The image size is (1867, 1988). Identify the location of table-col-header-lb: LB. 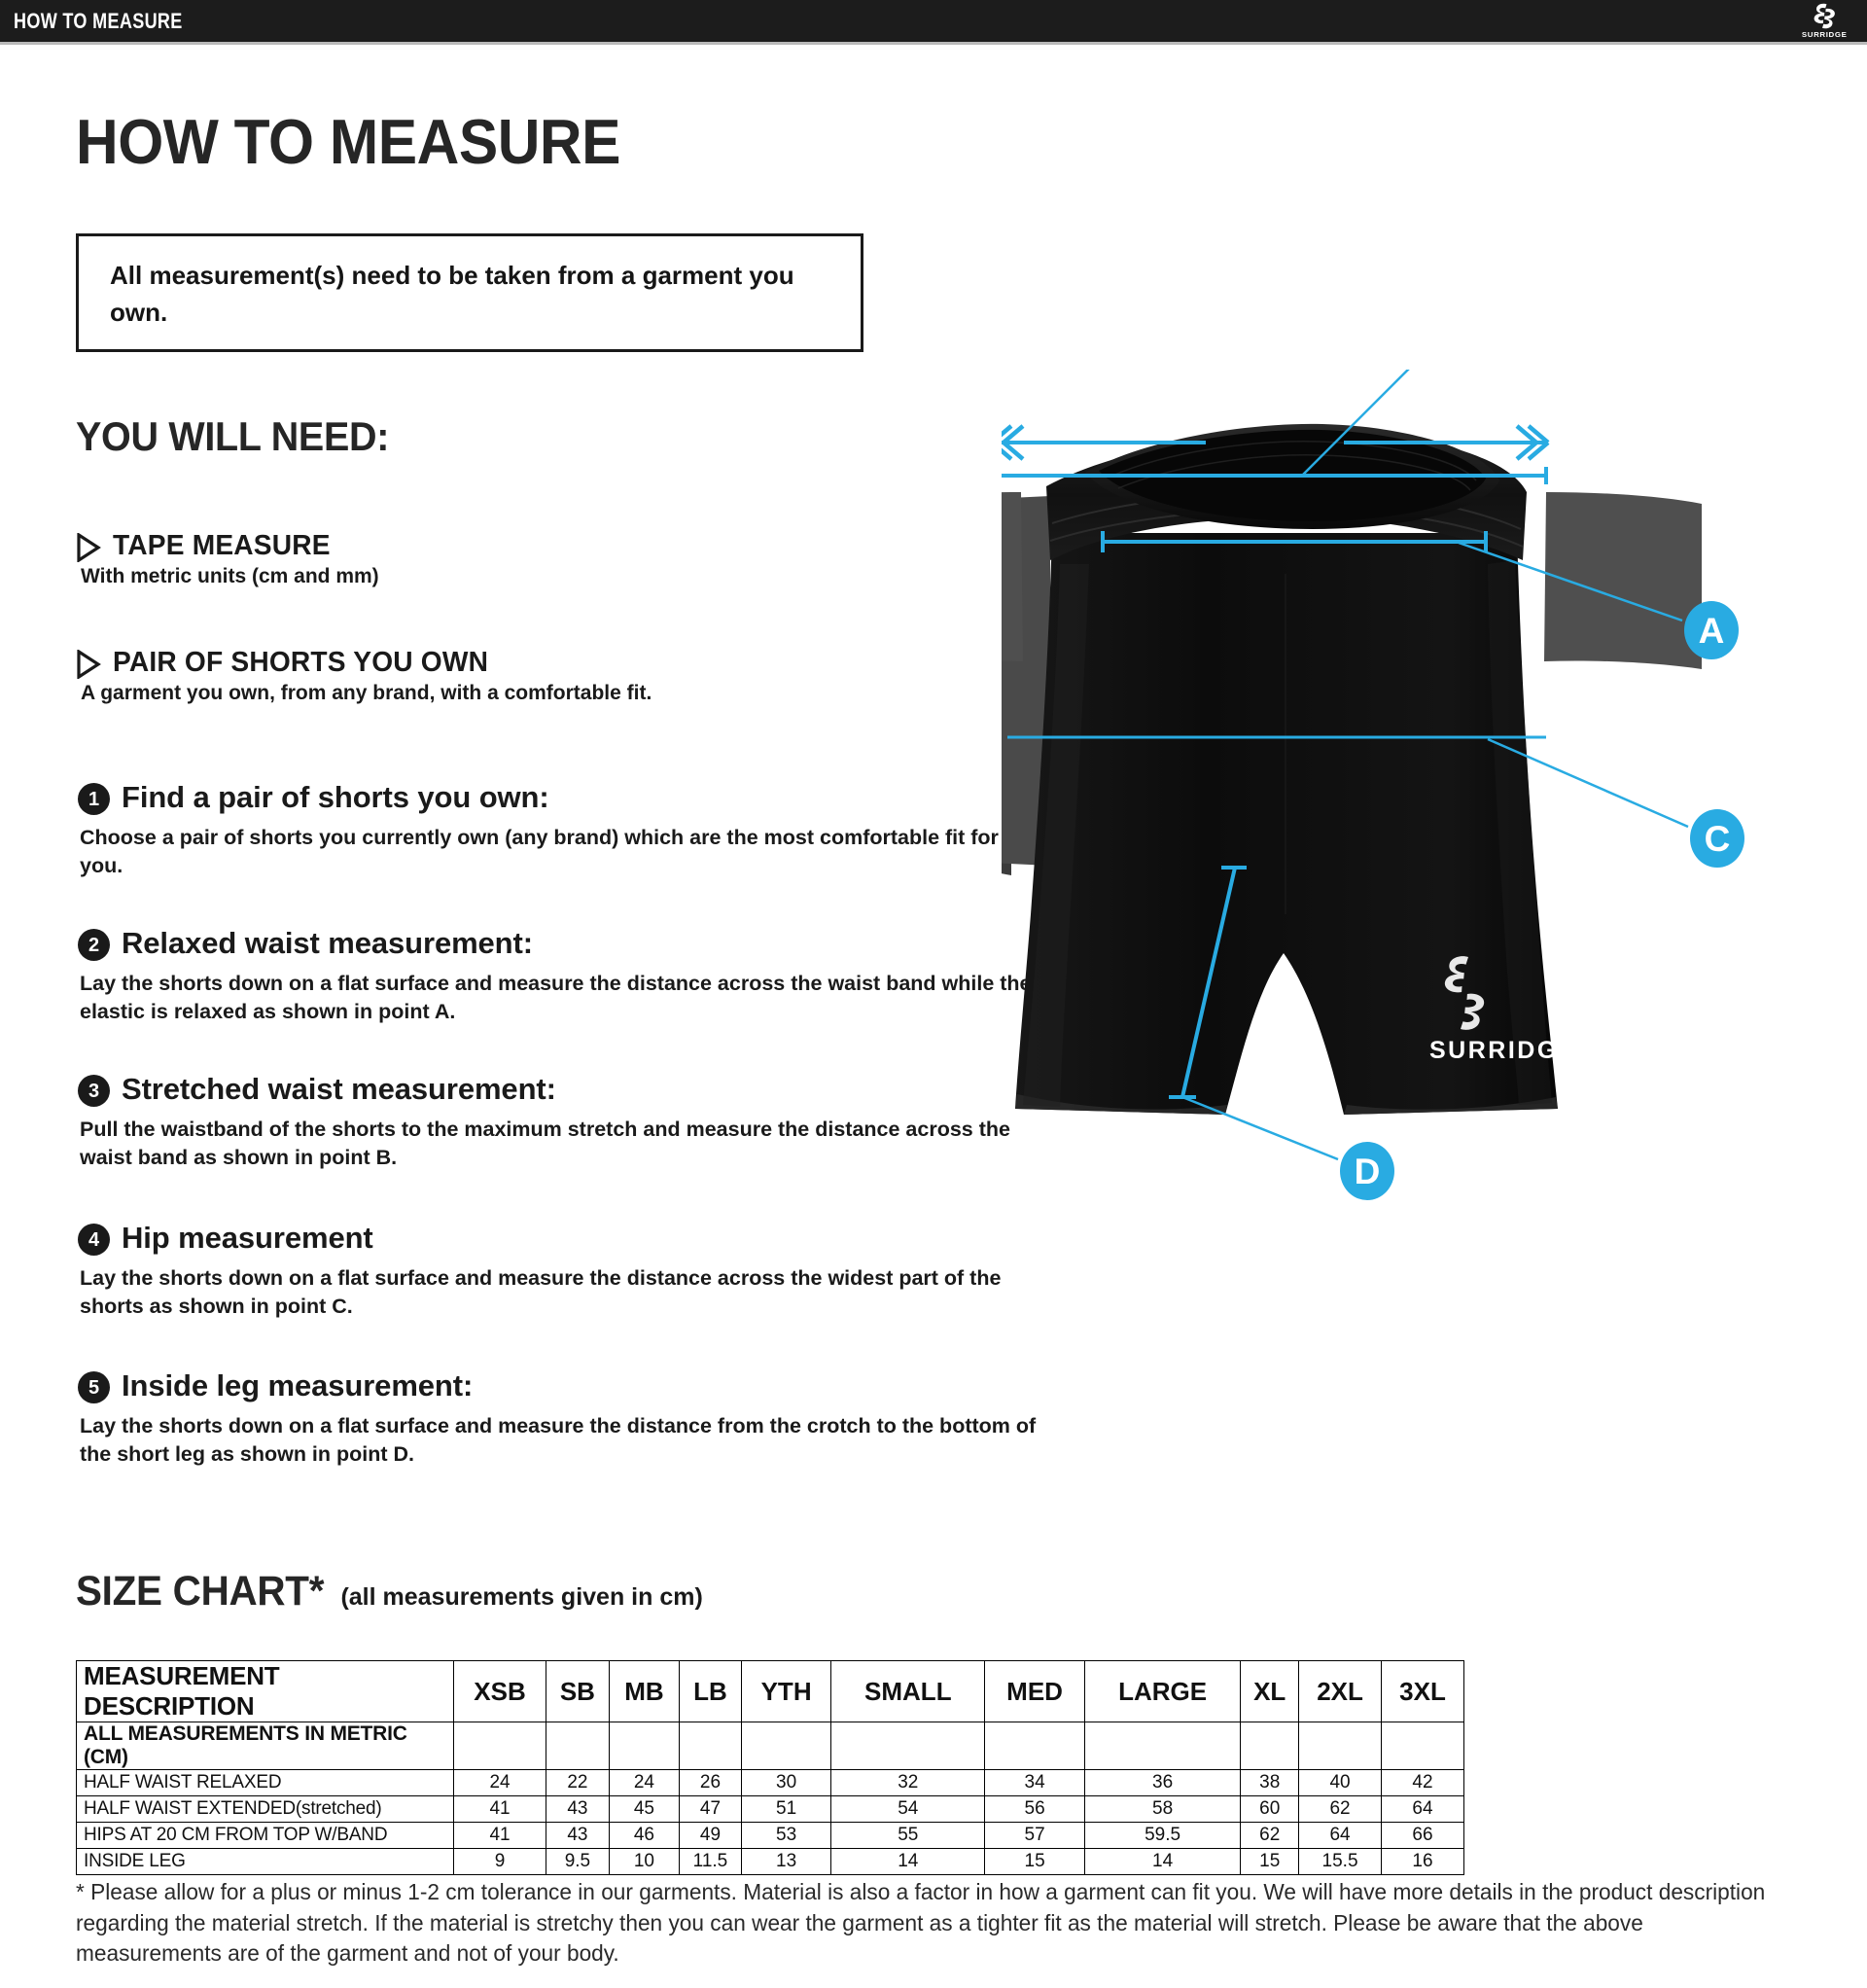
(710, 1691).